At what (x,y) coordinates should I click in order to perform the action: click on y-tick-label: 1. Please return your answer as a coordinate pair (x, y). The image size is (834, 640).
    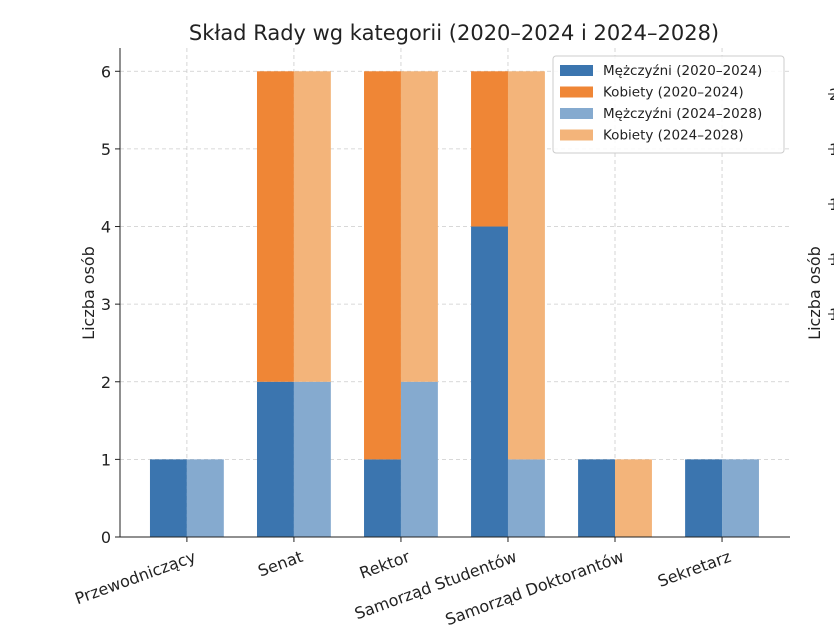
    Looking at the image, I should click on (106, 459).